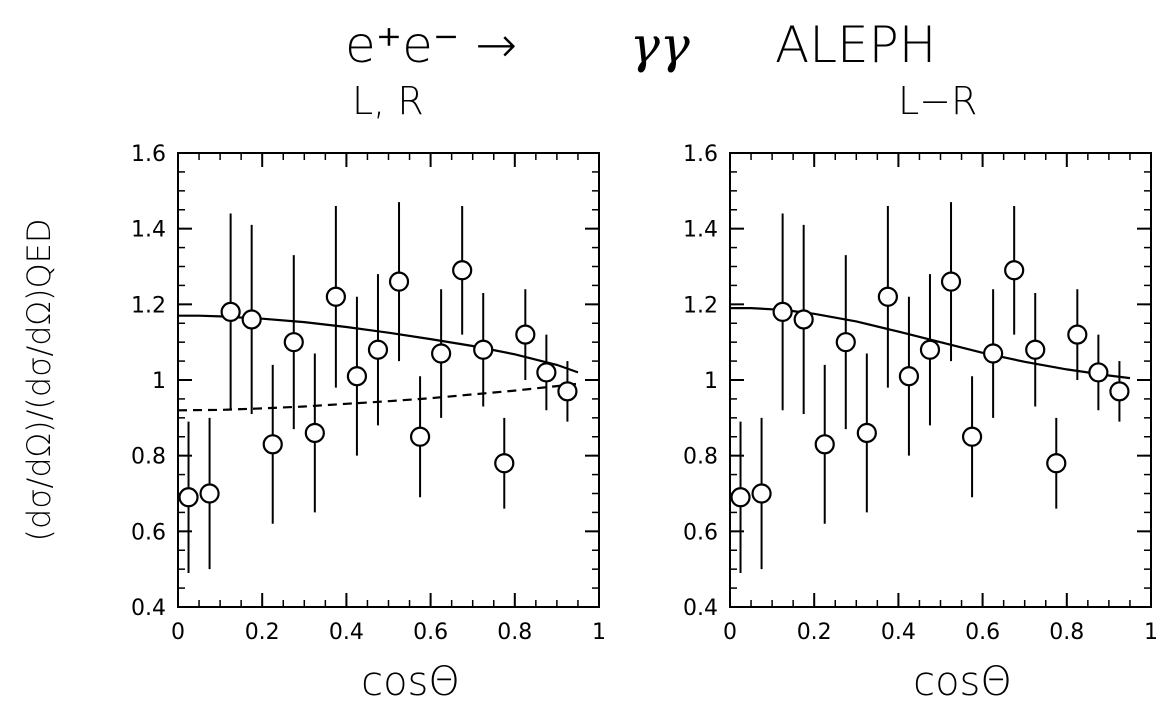  What do you see at coordinates (378, 397) in the screenshot?
I see `dashed-curve` at bounding box center [378, 397].